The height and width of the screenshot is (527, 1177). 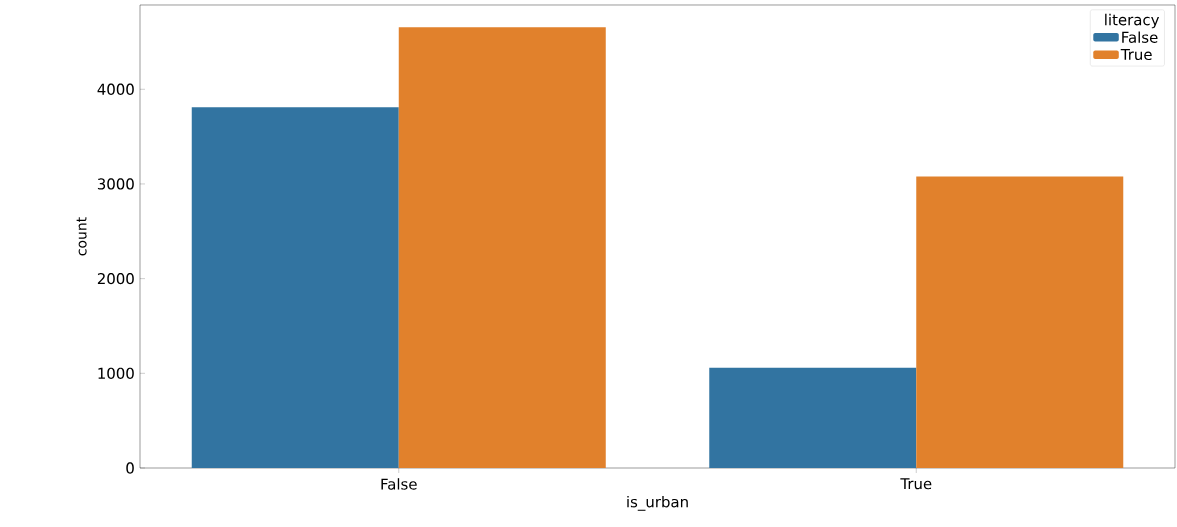 What do you see at coordinates (81, 236) in the screenshot?
I see `y-axis-title: count` at bounding box center [81, 236].